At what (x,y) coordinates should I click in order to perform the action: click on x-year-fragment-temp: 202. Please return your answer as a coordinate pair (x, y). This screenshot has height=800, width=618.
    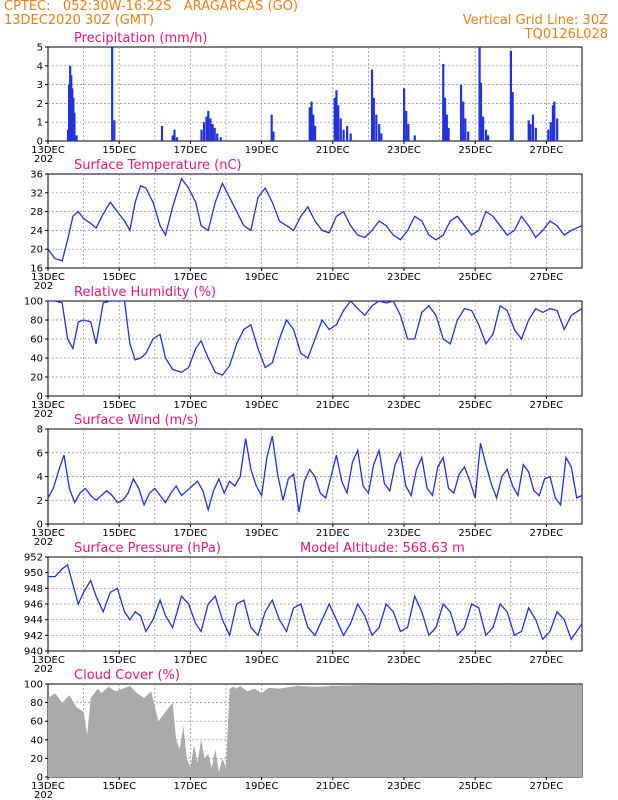
    Looking at the image, I should click on (43, 286).